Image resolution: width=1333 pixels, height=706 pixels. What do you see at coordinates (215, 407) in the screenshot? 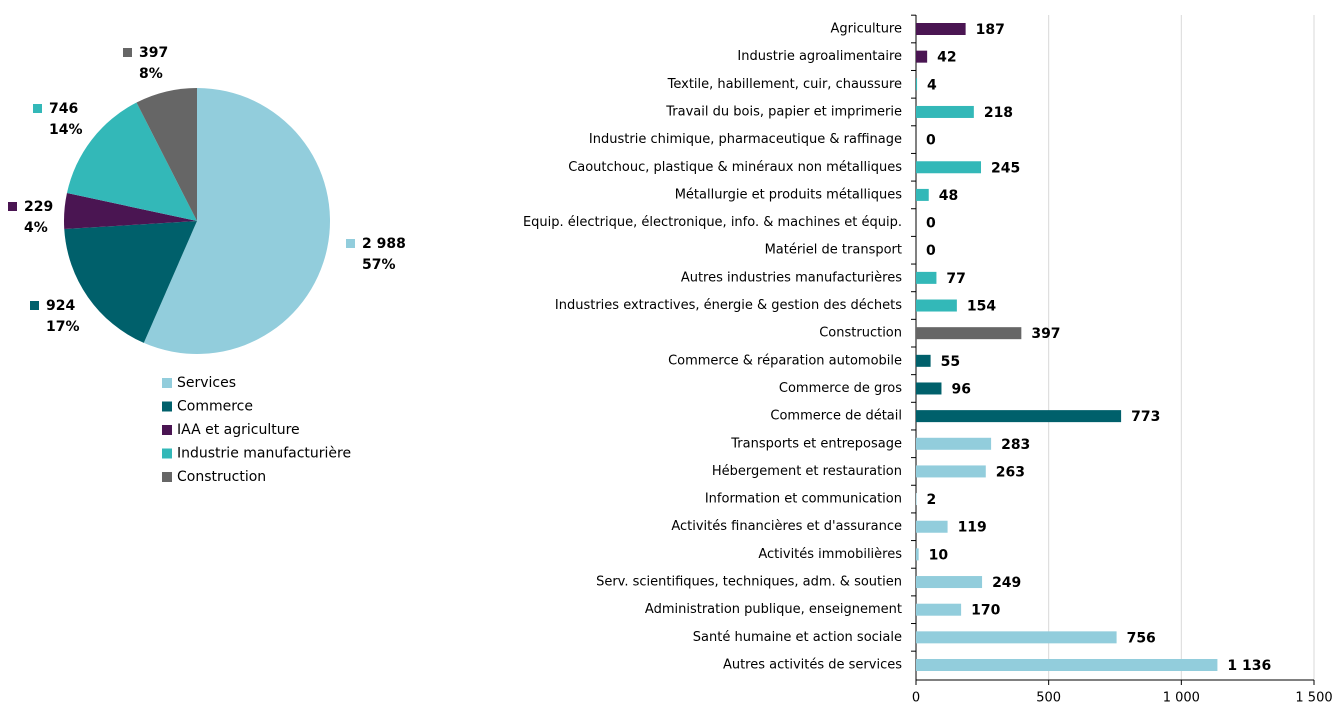
I see `legend-label: Commerce` at bounding box center [215, 407].